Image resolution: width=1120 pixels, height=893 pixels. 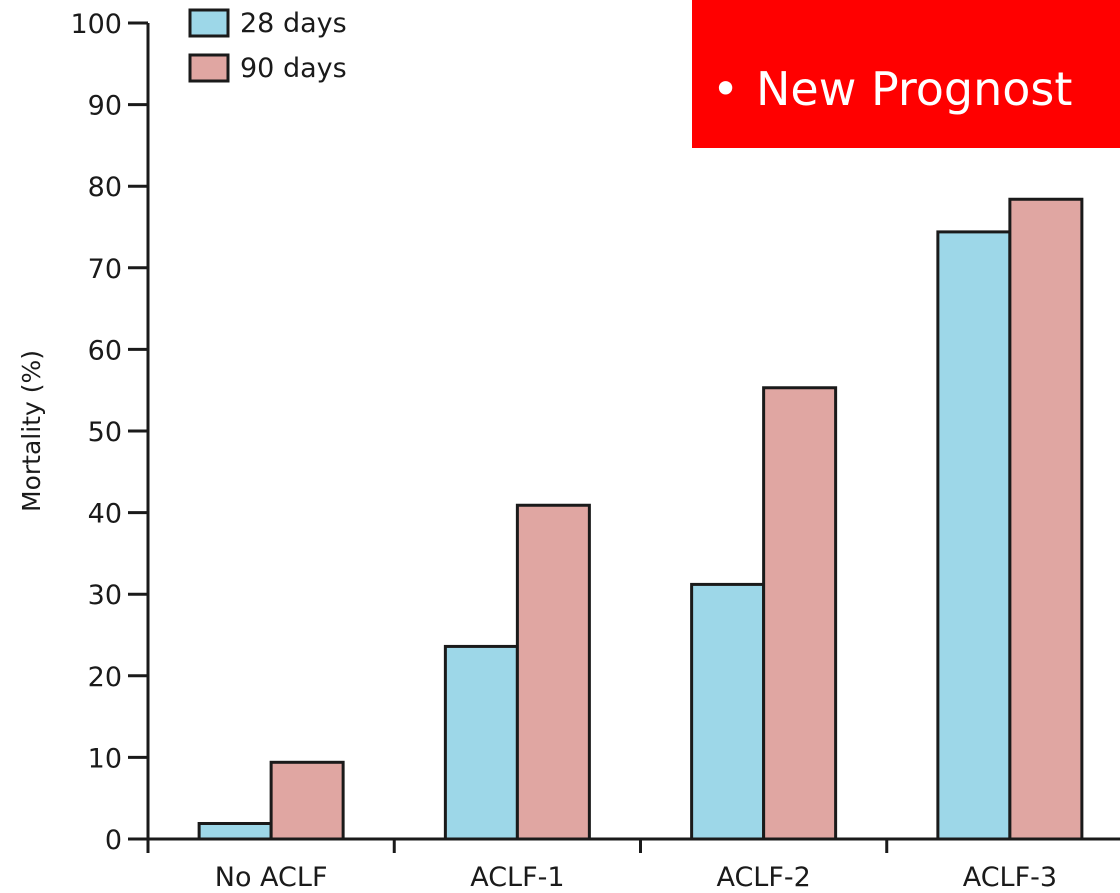 I want to click on y-tick-label-50: 50, so click(x=105, y=432).